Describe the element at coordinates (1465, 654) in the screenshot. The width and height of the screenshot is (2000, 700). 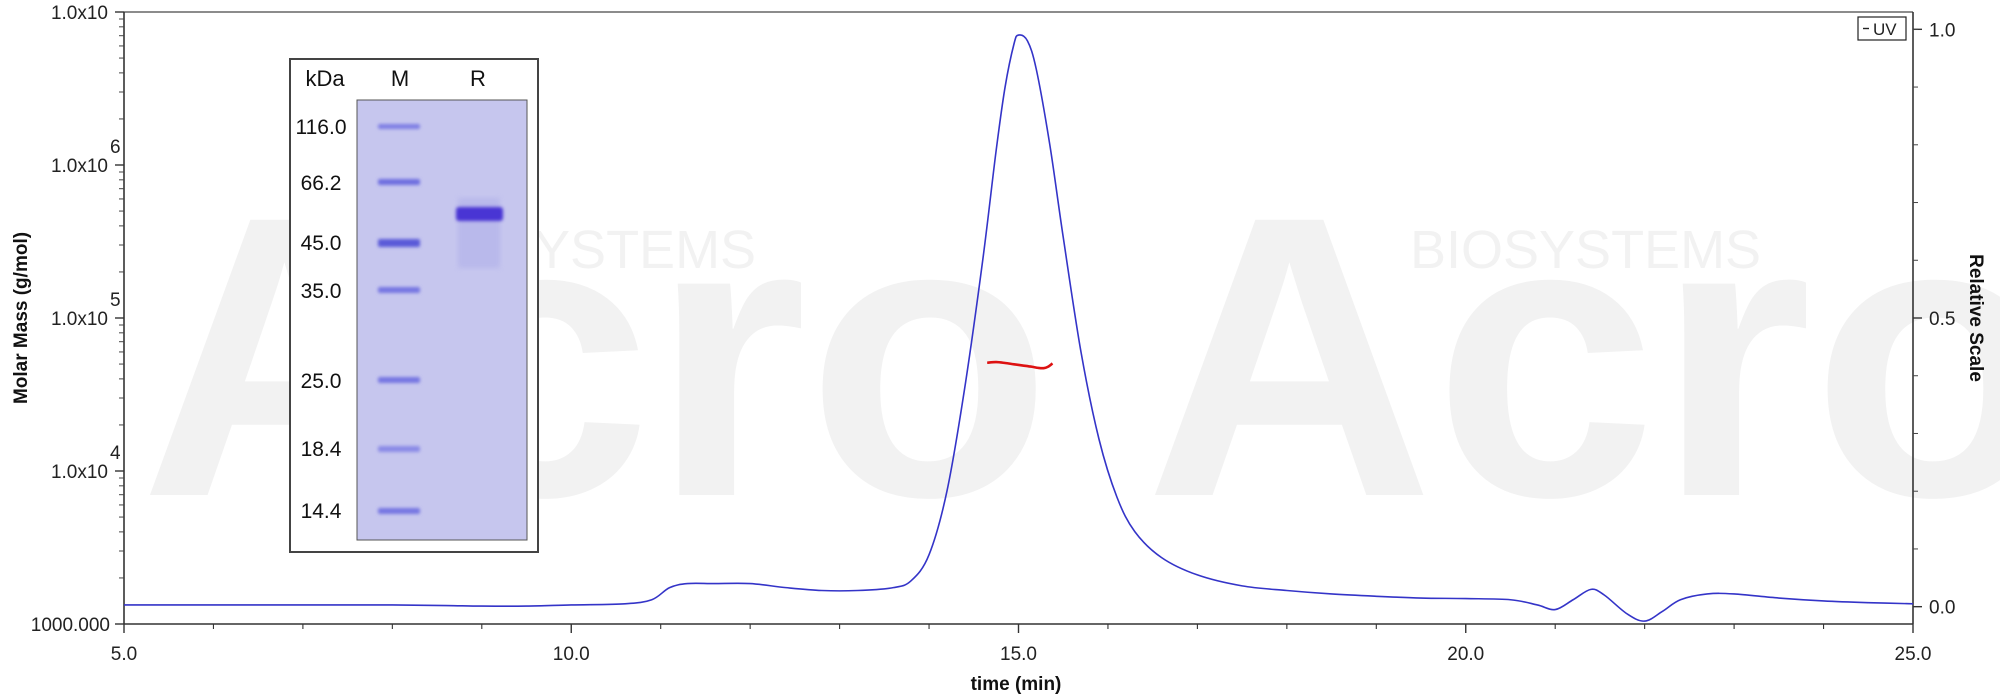
I see `x-tick-label: 20.0` at that location.